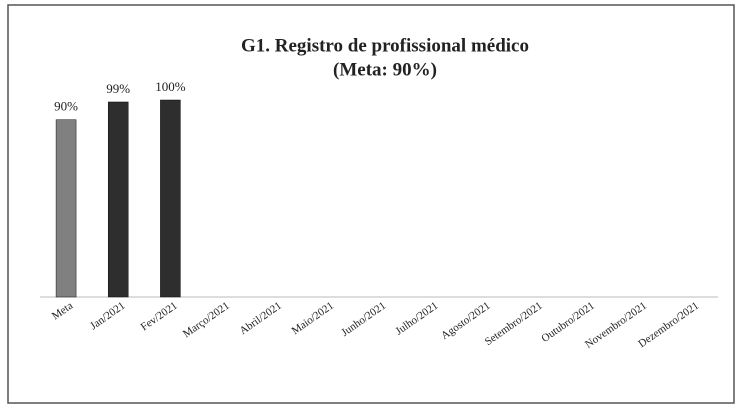 This screenshot has width=742, height=412. I want to click on value-label: 99%, so click(118, 88).